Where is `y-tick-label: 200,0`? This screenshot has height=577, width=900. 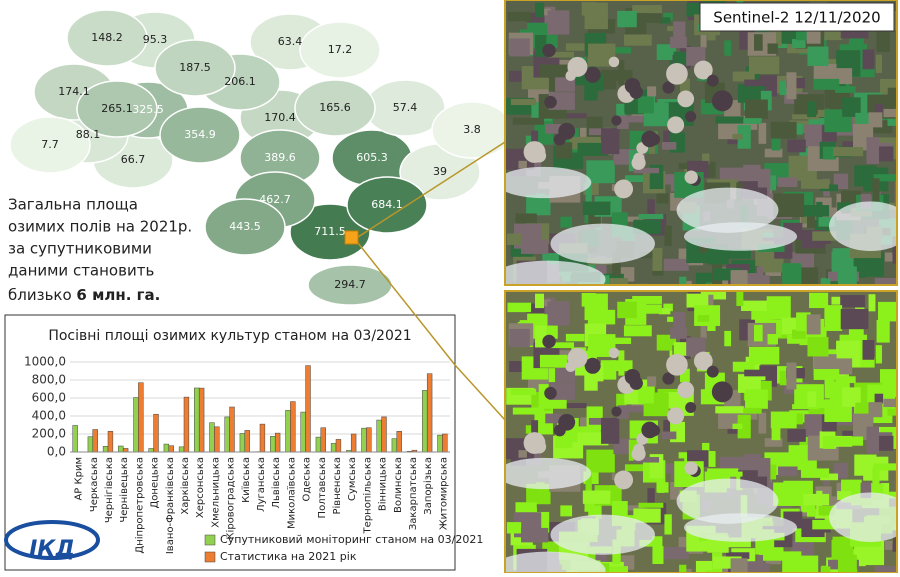 y-tick-label: 200,0 is located at coordinates (49, 434).